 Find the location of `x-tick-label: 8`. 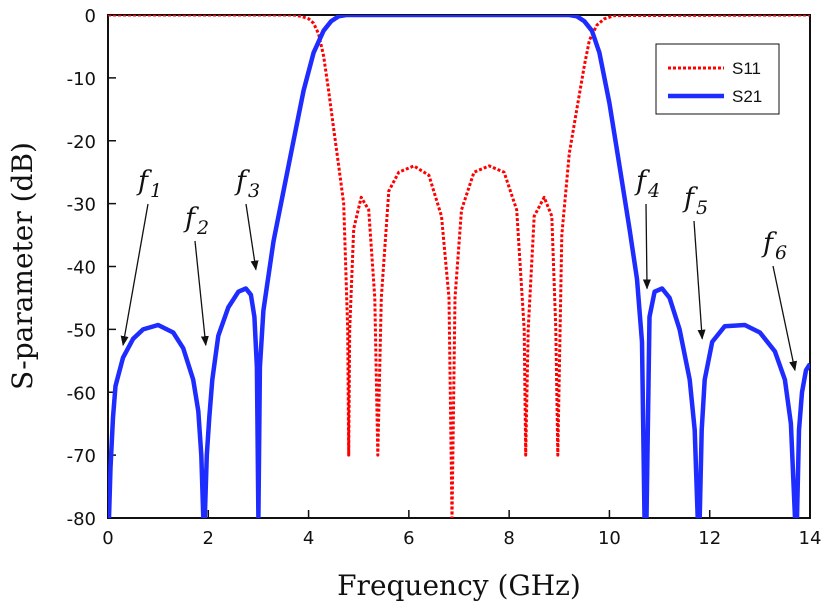

x-tick-label: 8 is located at coordinates (508, 538).